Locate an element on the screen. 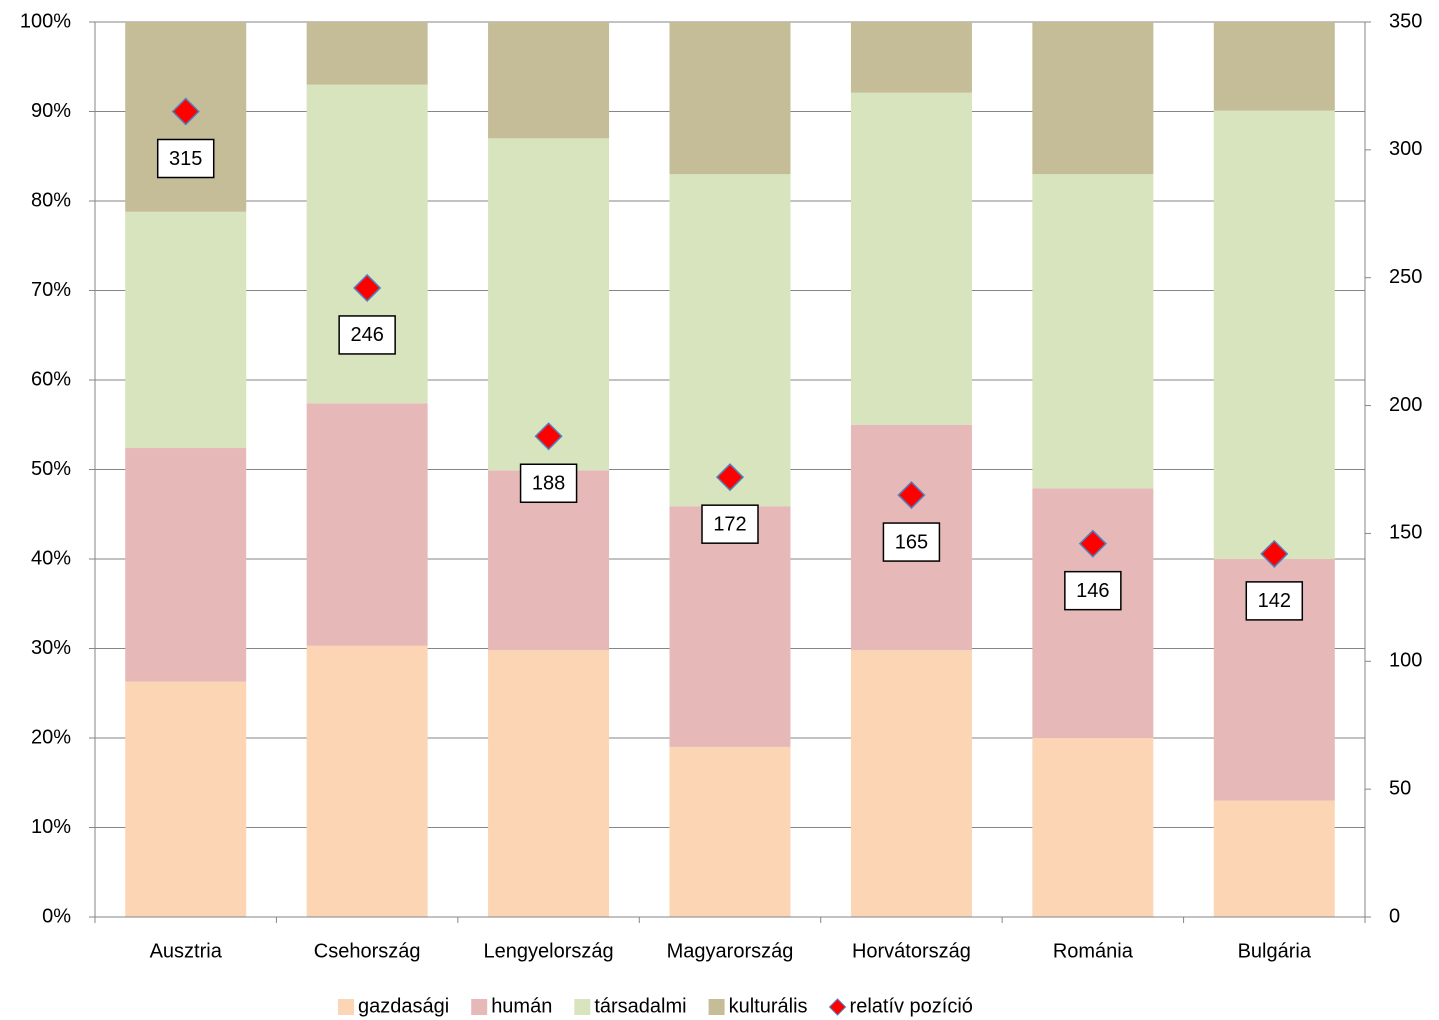  data-label: 172 is located at coordinates (729, 524).